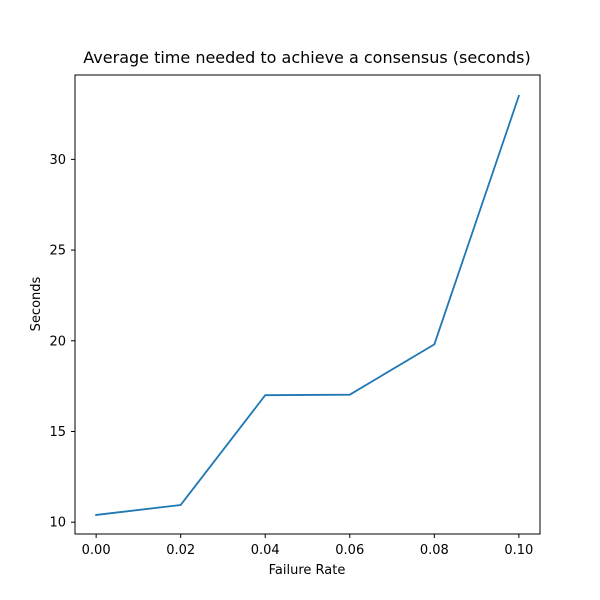  I want to click on y-tick-label: 30, so click(57, 160).